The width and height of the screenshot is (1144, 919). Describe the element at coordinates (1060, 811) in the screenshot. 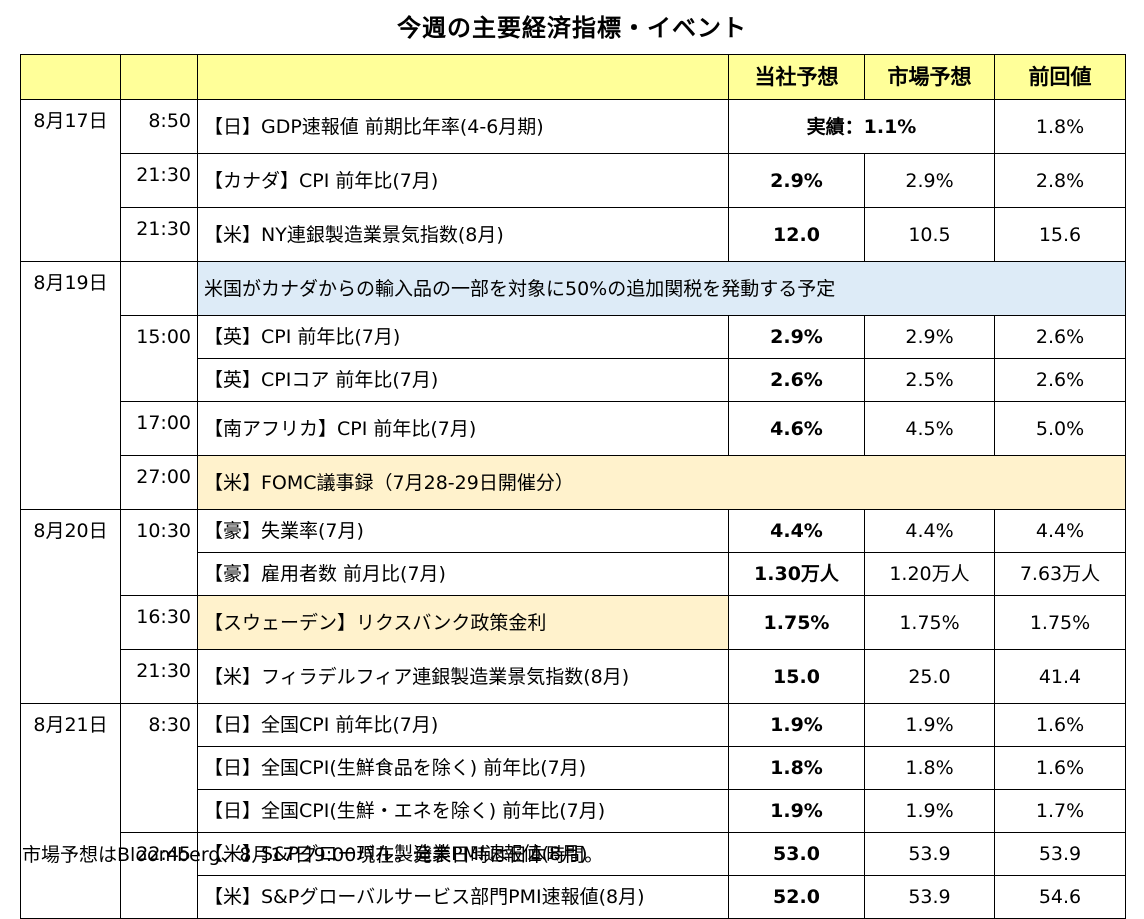

I see `previous-value-cell: 1.7%` at that location.